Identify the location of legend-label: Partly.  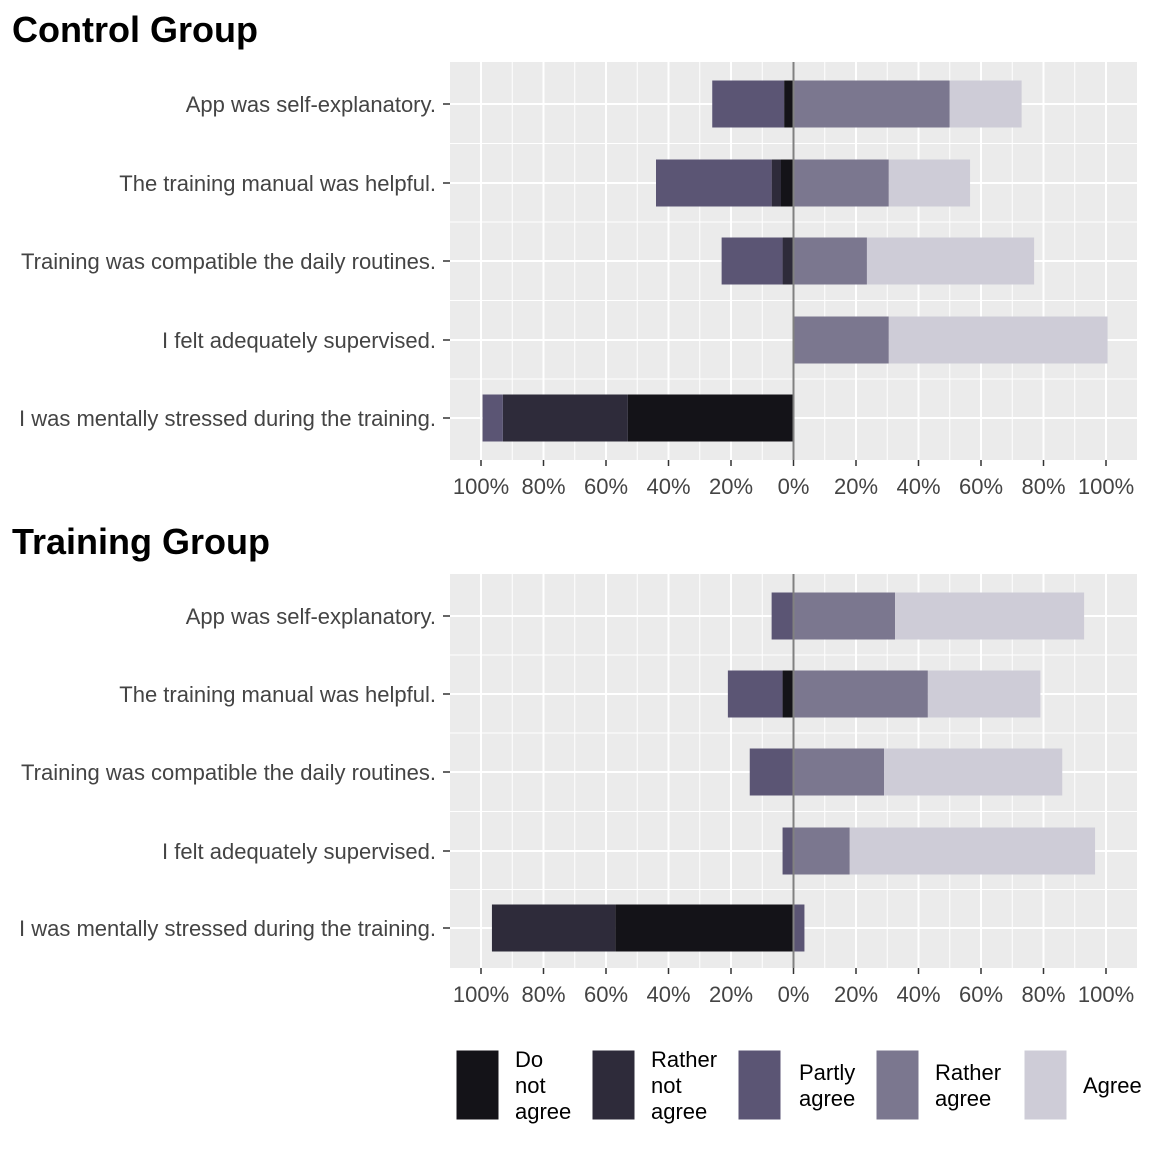
(827, 1072).